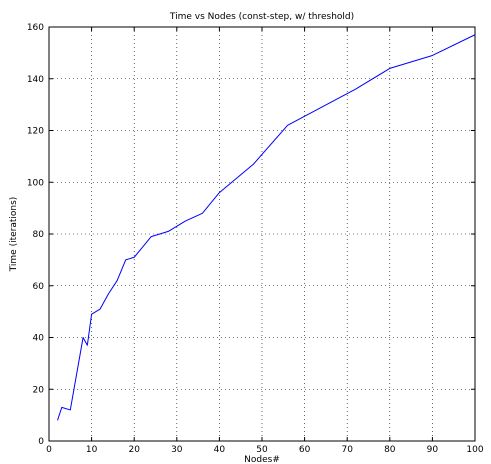 The image size is (491, 464). I want to click on y-axis-title: Time (iterations), so click(14, 235).